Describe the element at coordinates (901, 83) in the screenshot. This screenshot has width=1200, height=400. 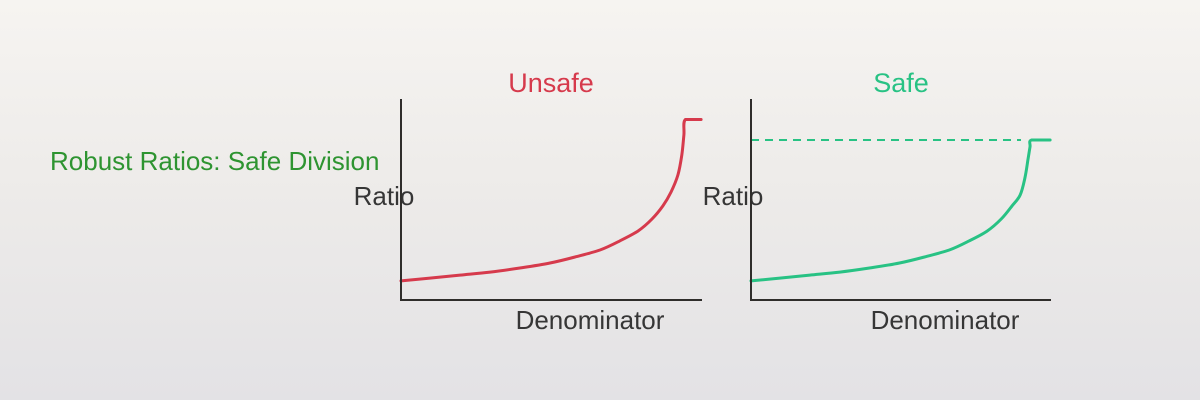
I see `safe-plot-title: Safe` at that location.